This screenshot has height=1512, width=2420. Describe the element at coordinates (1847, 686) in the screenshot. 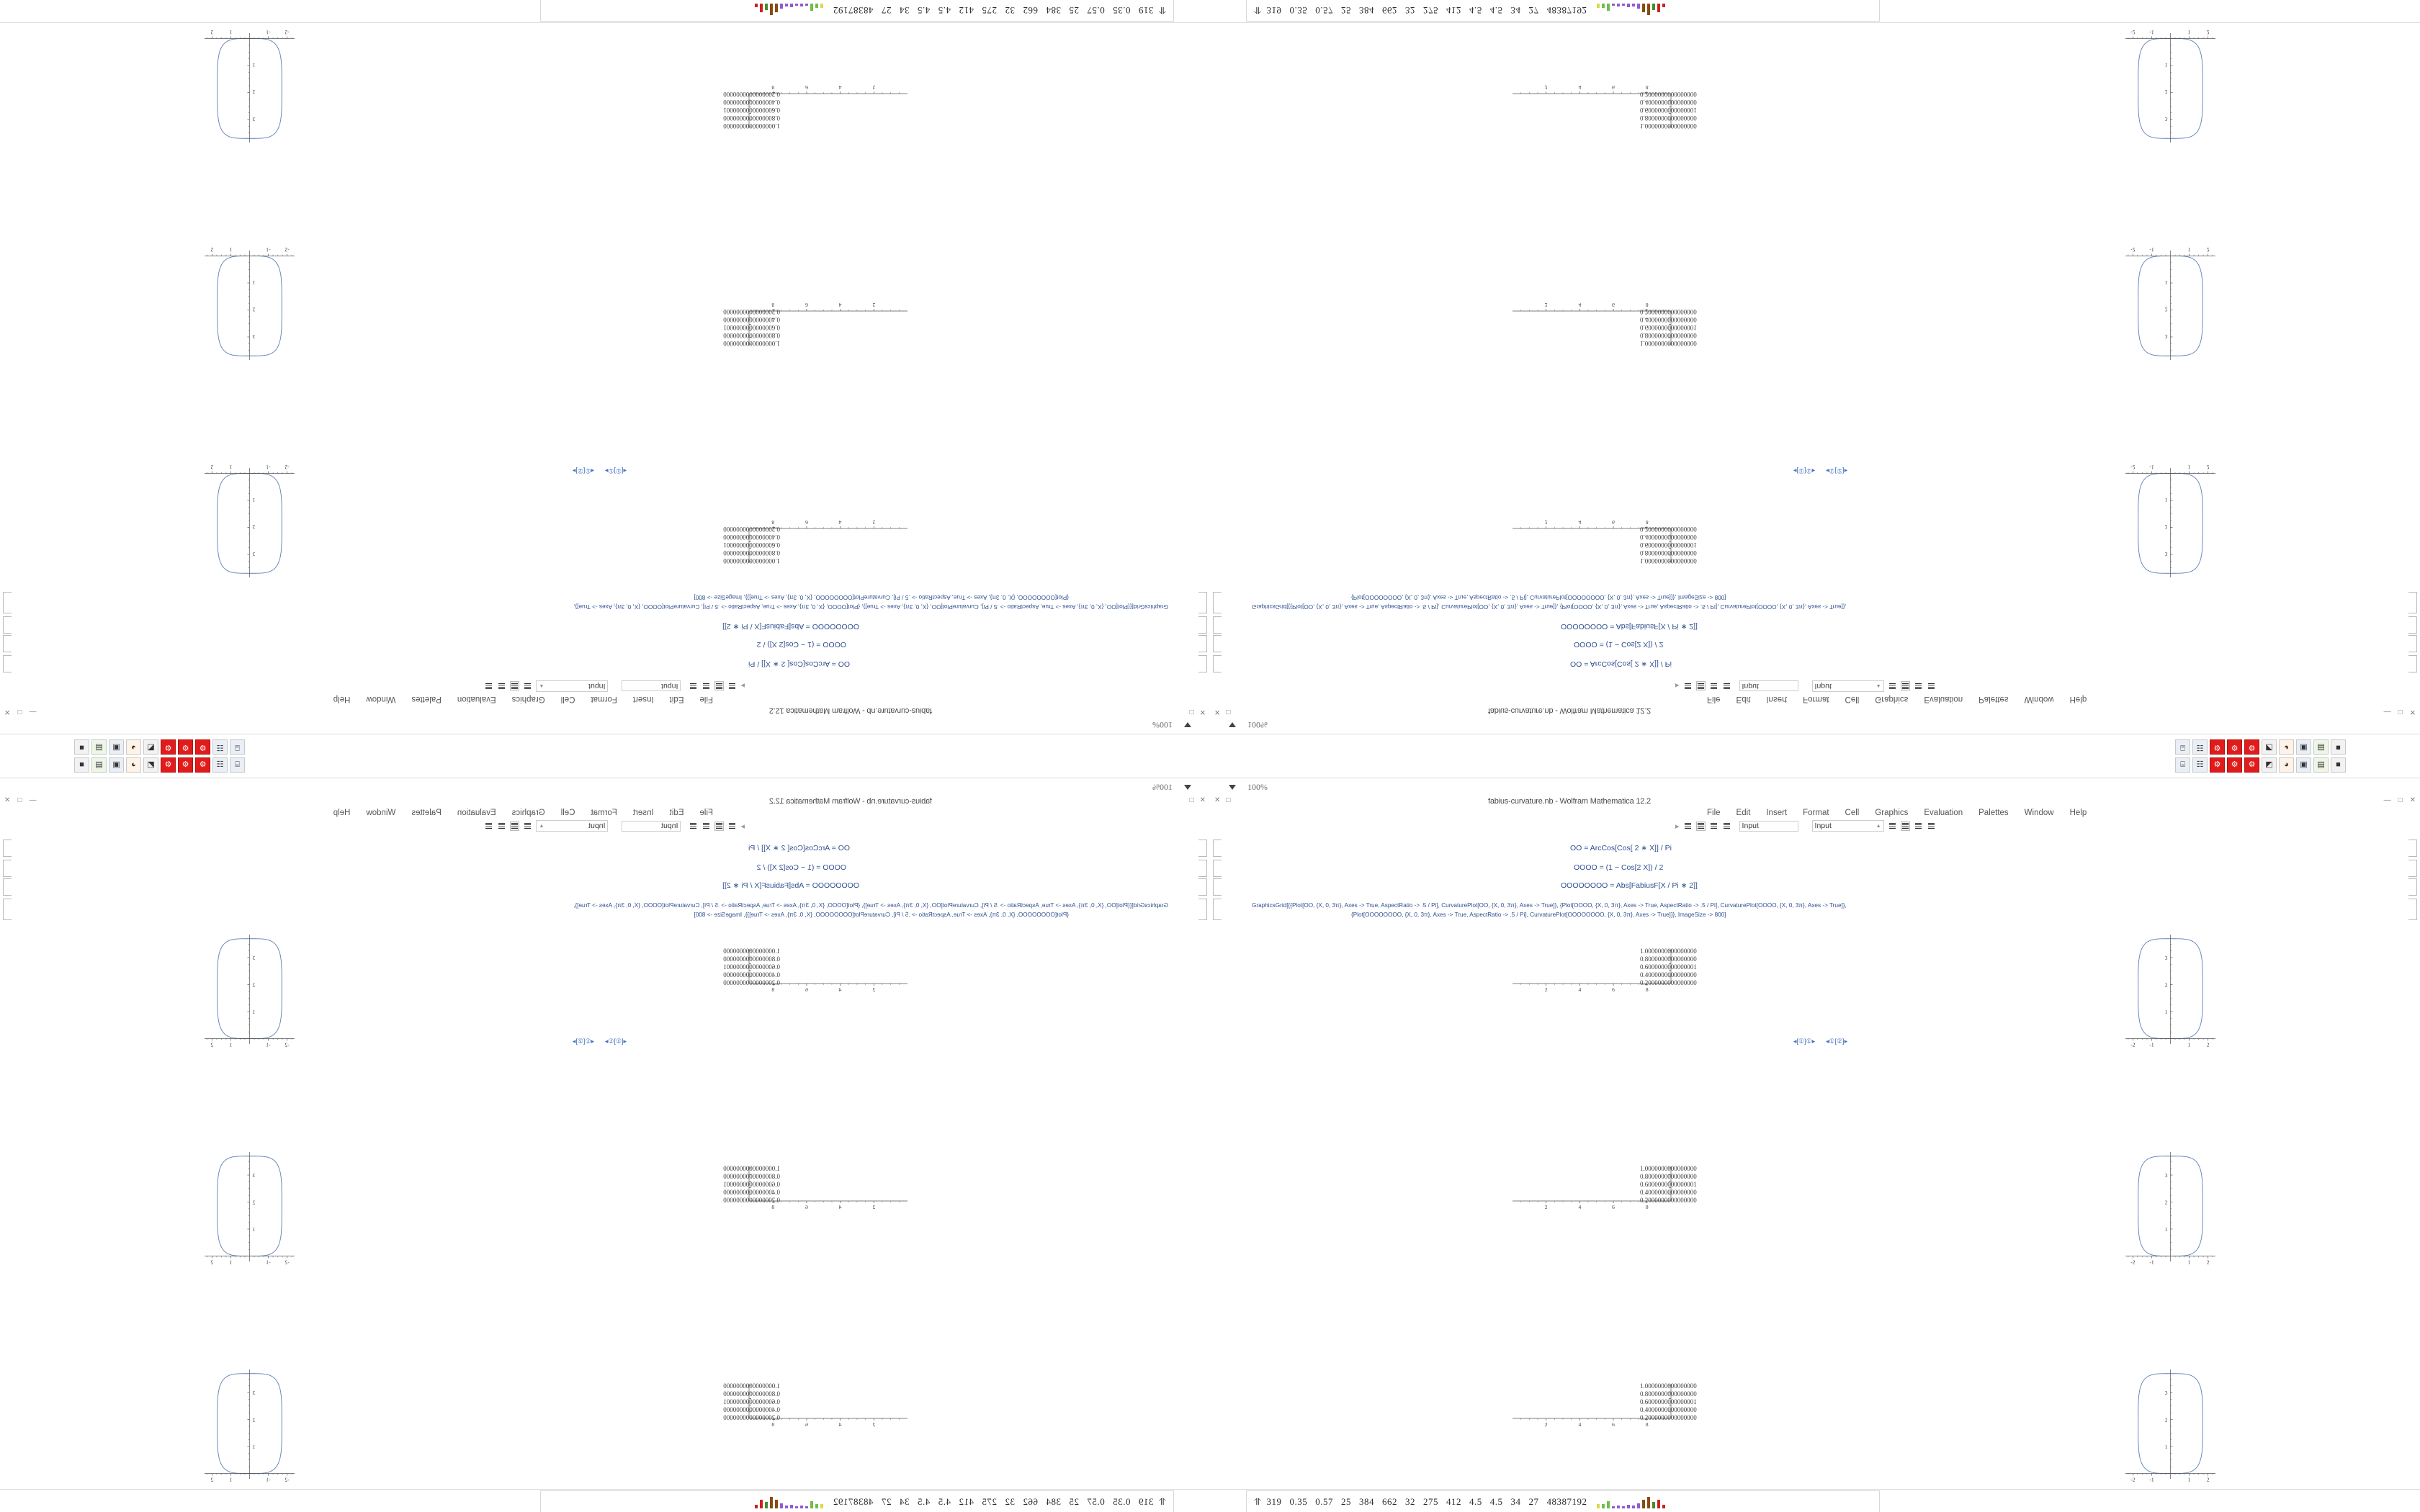

I see `style-dropdown: Input ▲` at that location.